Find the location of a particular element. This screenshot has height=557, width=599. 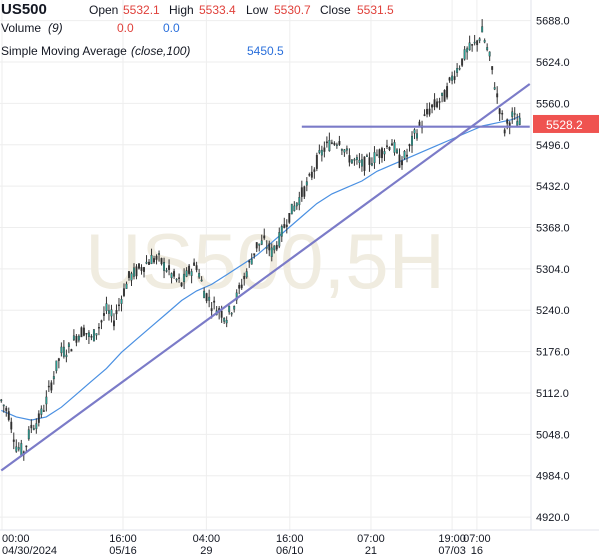

price-tick-label: 5560.0 is located at coordinates (553, 104).